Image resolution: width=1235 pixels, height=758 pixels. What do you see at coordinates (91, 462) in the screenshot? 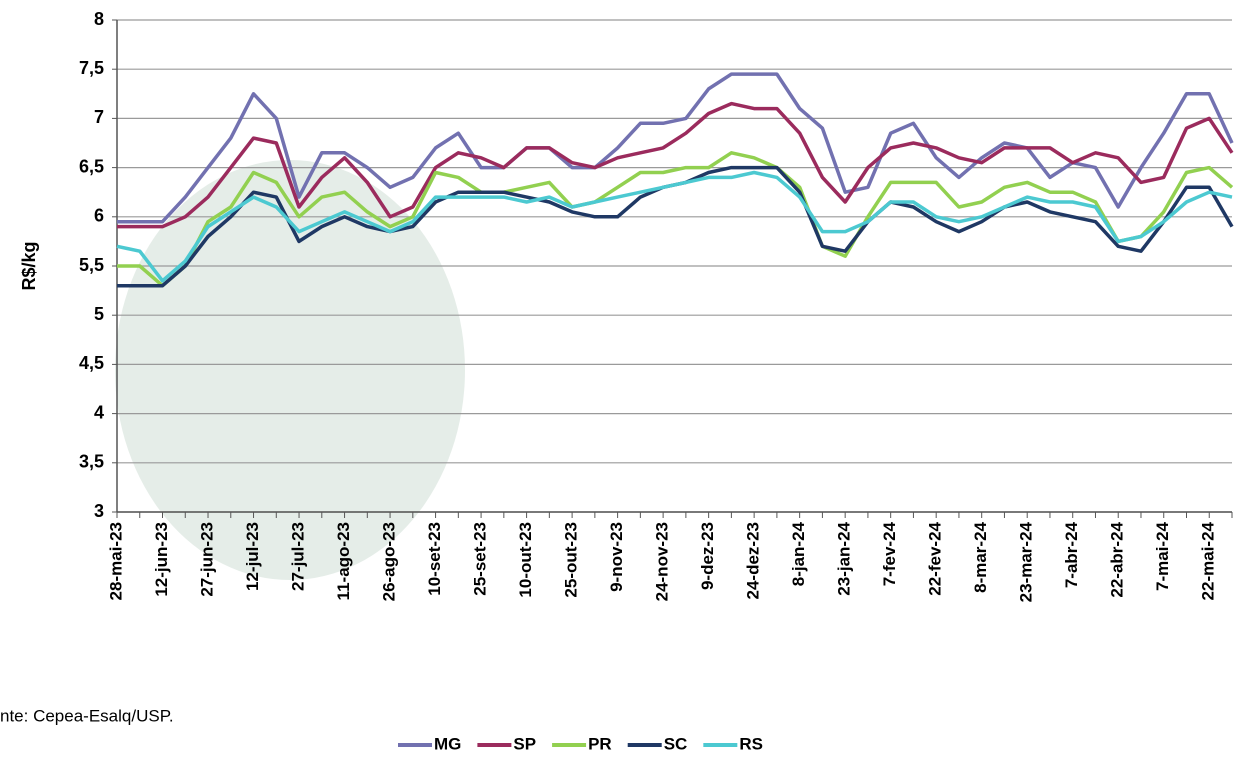
I see `y-tick-label: 3,5` at bounding box center [91, 462].